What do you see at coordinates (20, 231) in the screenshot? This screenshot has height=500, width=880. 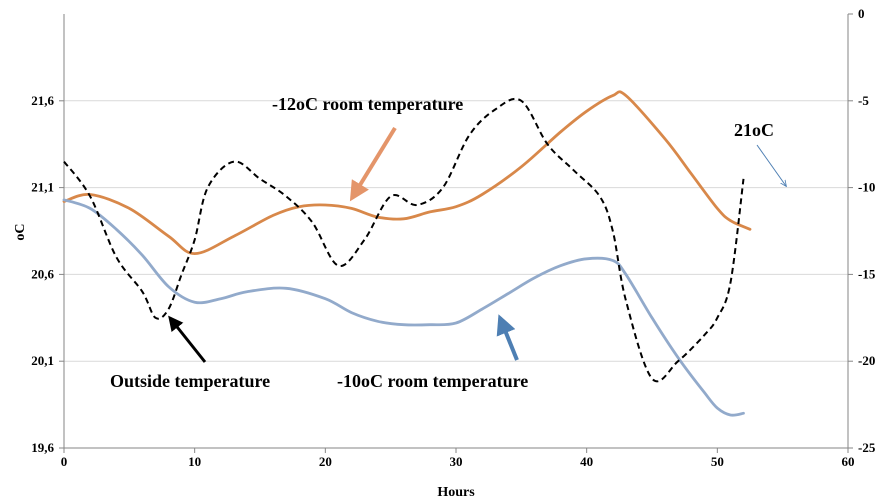 I see `y-axis-title: oC` at bounding box center [20, 231].